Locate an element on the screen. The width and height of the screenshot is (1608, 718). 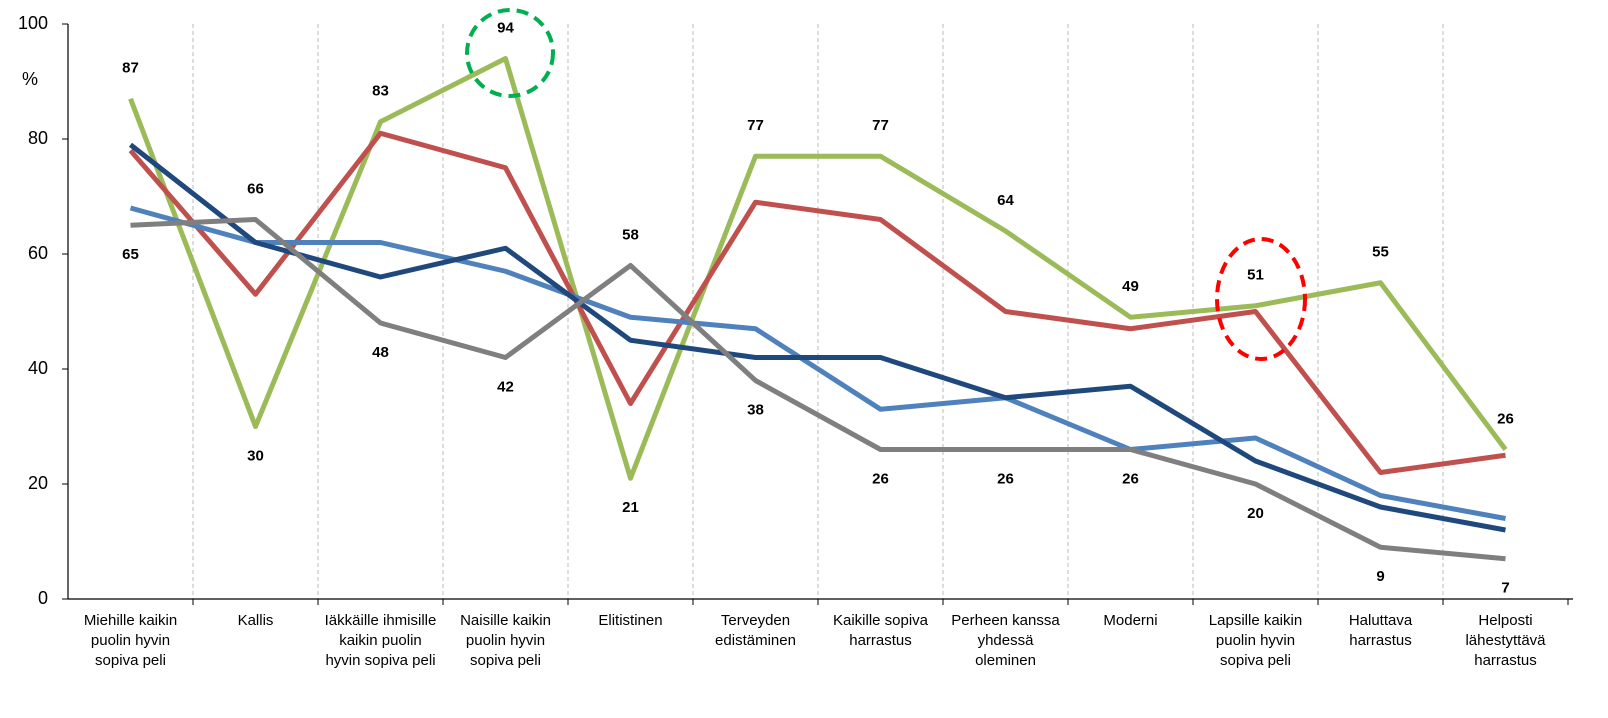
x-tick-label: Kallis is located at coordinates (255, 620).